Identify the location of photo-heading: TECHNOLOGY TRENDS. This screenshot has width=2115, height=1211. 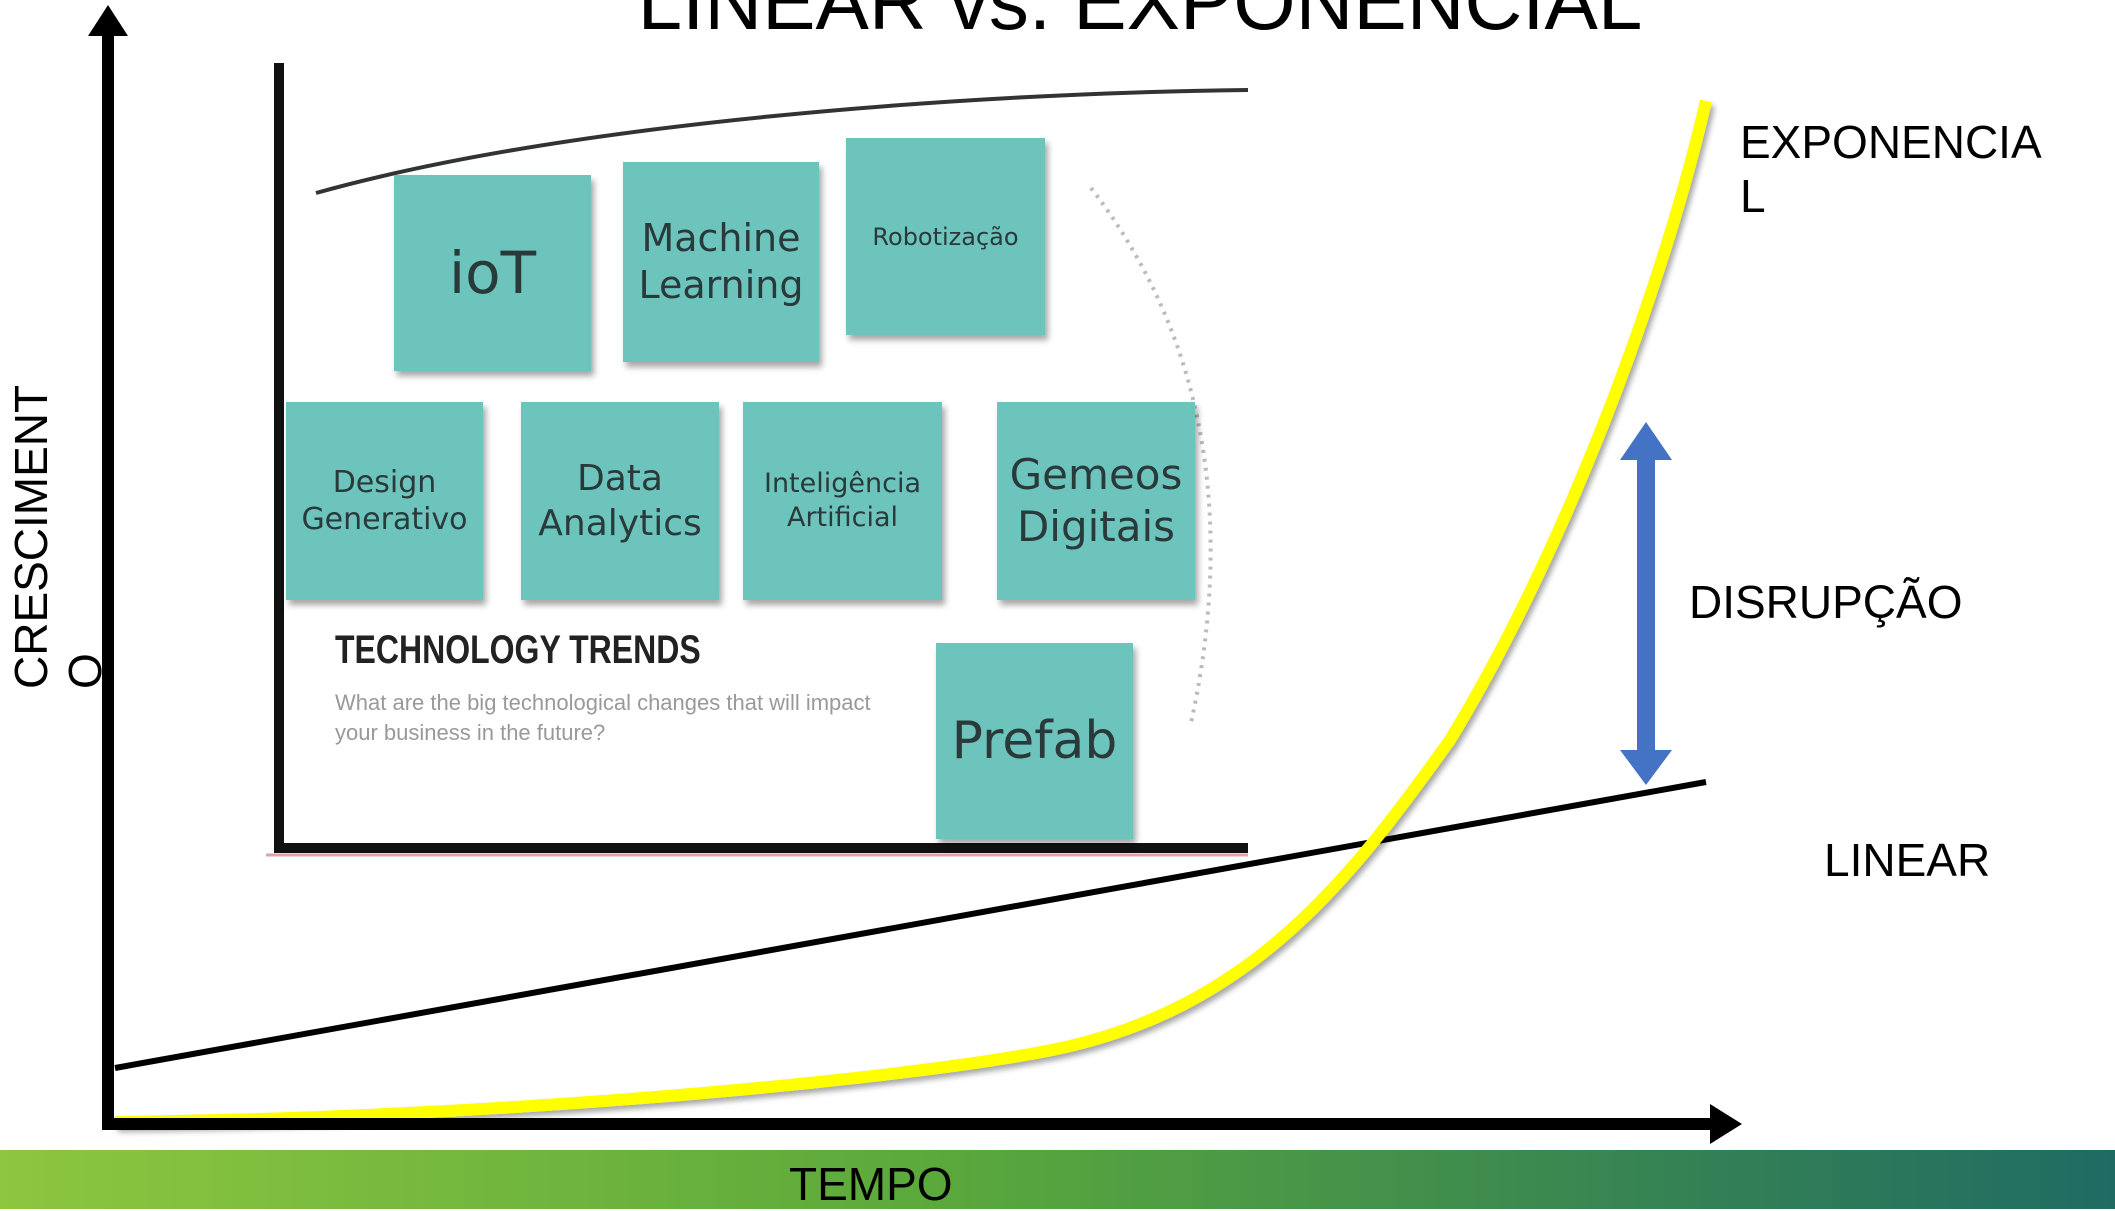
(518, 650).